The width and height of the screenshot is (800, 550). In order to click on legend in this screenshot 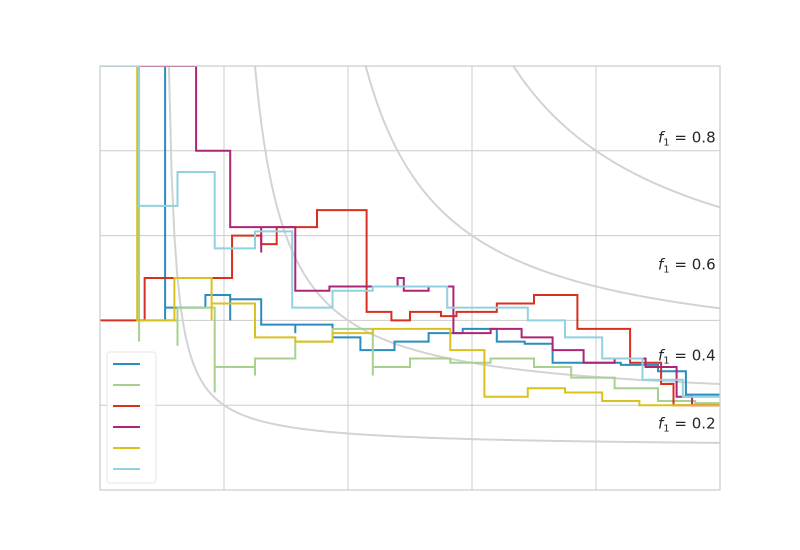, I will do `click(131, 417)`.